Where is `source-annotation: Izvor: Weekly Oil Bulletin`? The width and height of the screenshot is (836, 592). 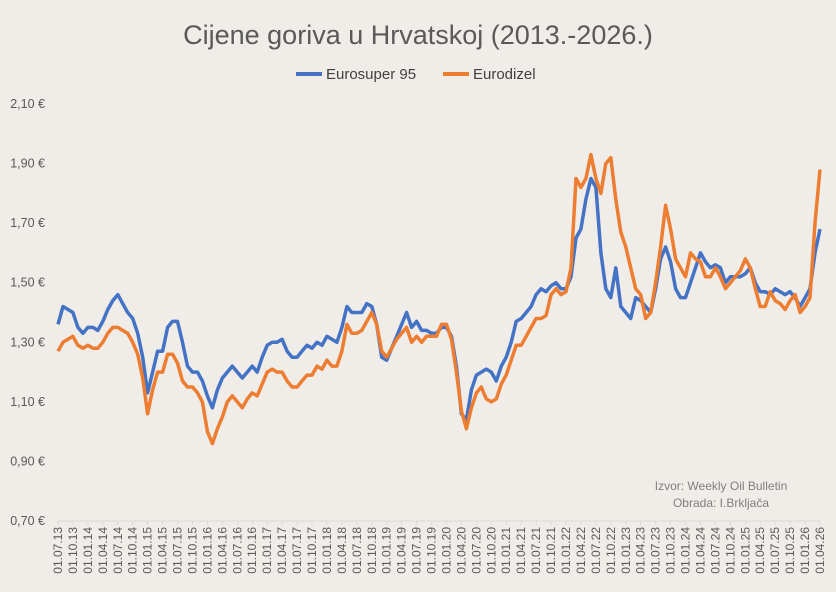
source-annotation: Izvor: Weekly Oil Bulletin is located at coordinates (721, 486).